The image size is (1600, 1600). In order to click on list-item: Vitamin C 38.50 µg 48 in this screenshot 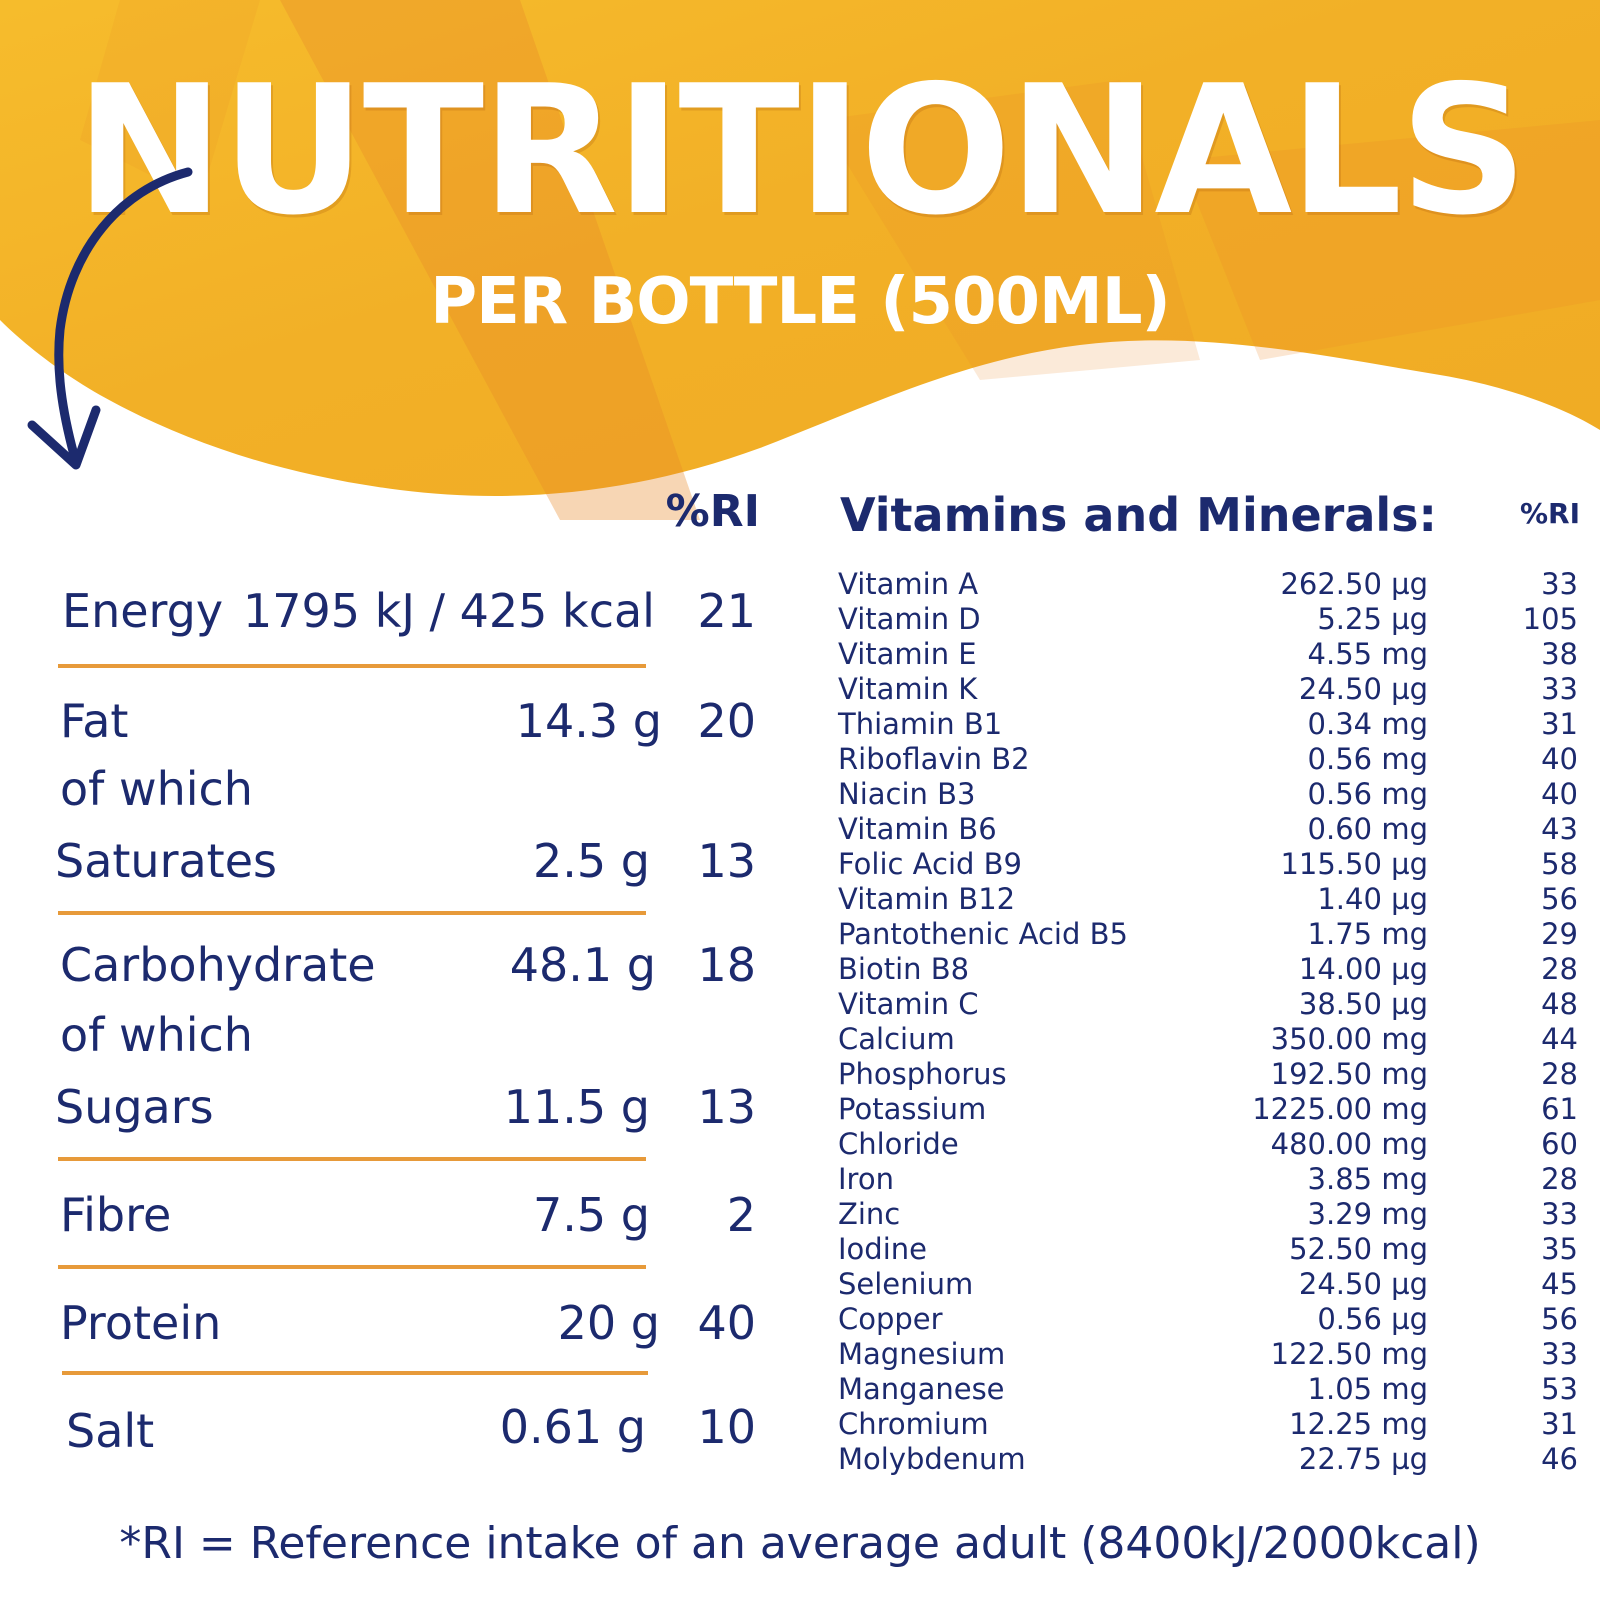, I will do `click(1213, 1004)`.